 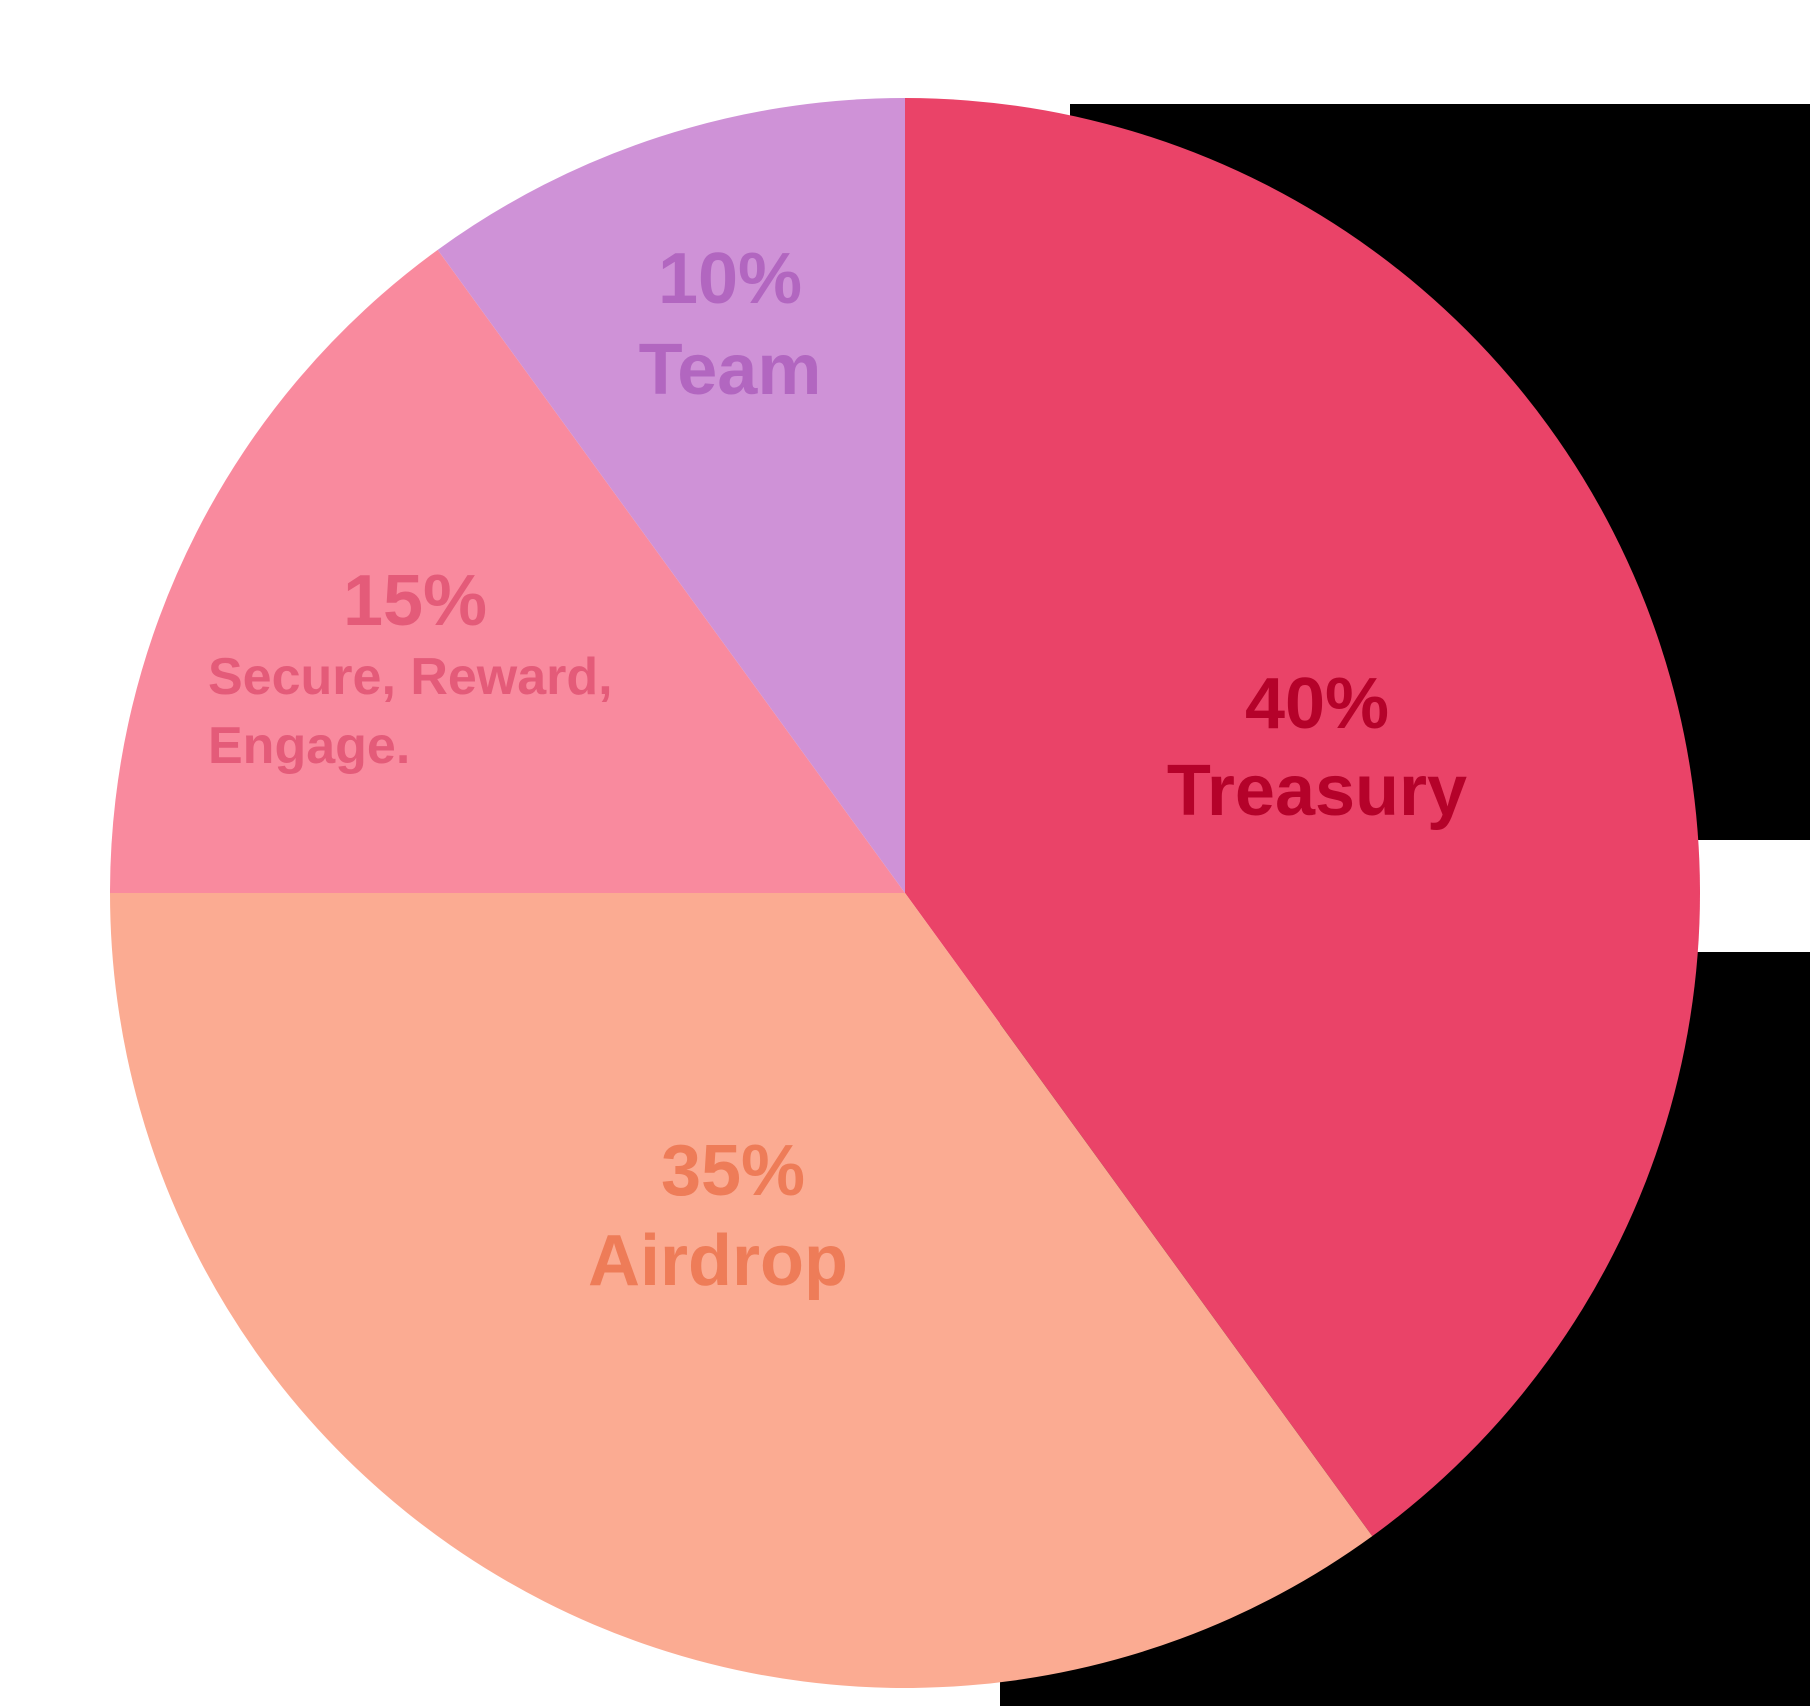 What do you see at coordinates (415, 601) in the screenshot?
I see `slice-value-label-secure: 15%` at bounding box center [415, 601].